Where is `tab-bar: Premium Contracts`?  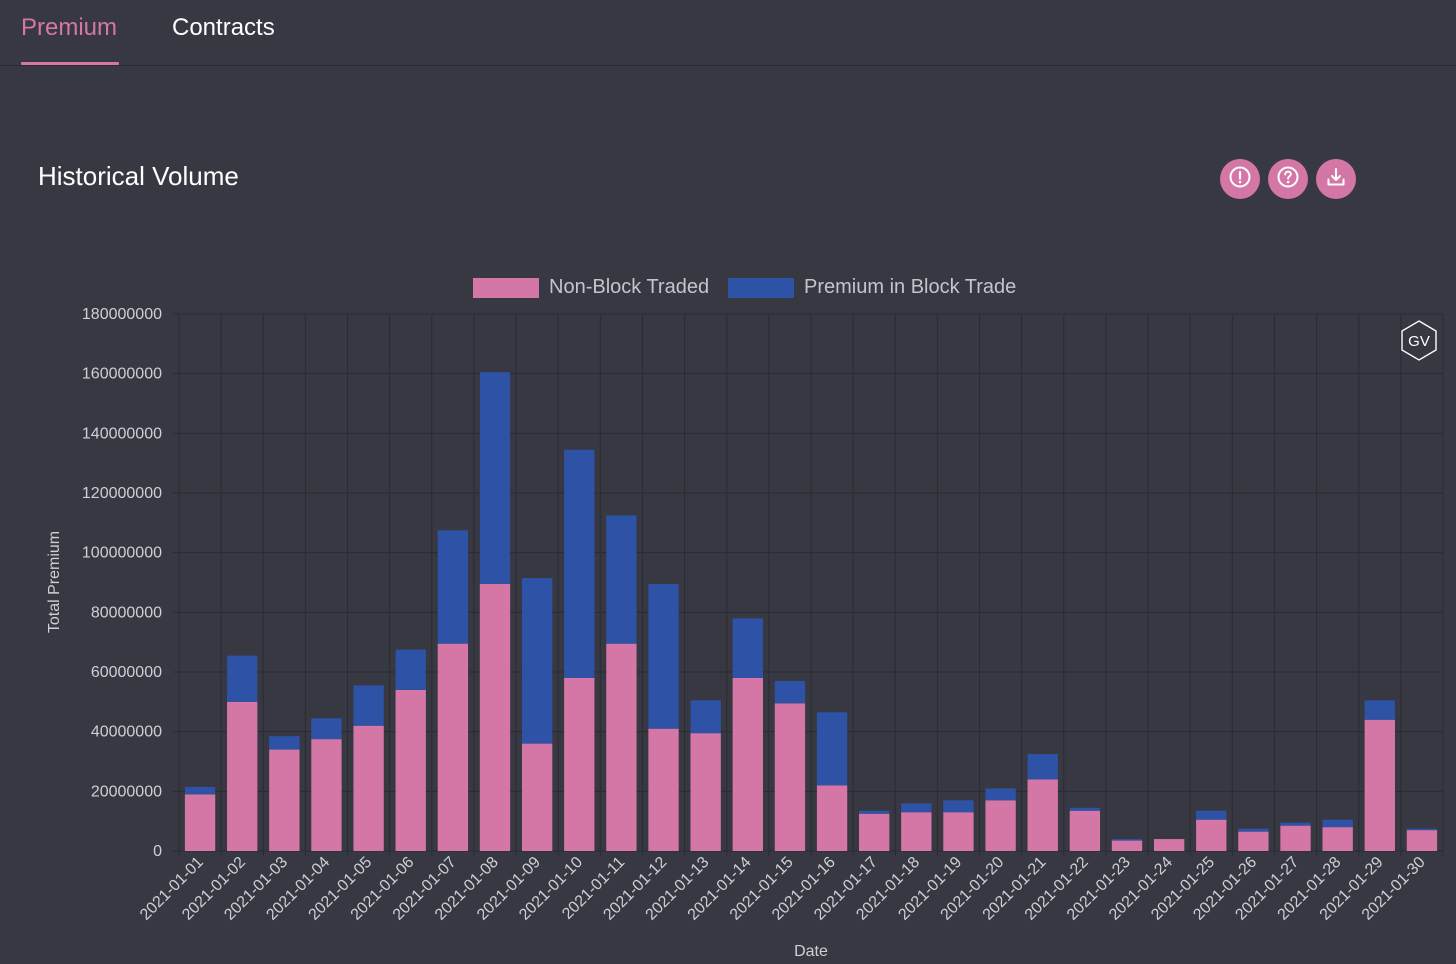
tab-bar: Premium Contracts is located at coordinates (728, 33).